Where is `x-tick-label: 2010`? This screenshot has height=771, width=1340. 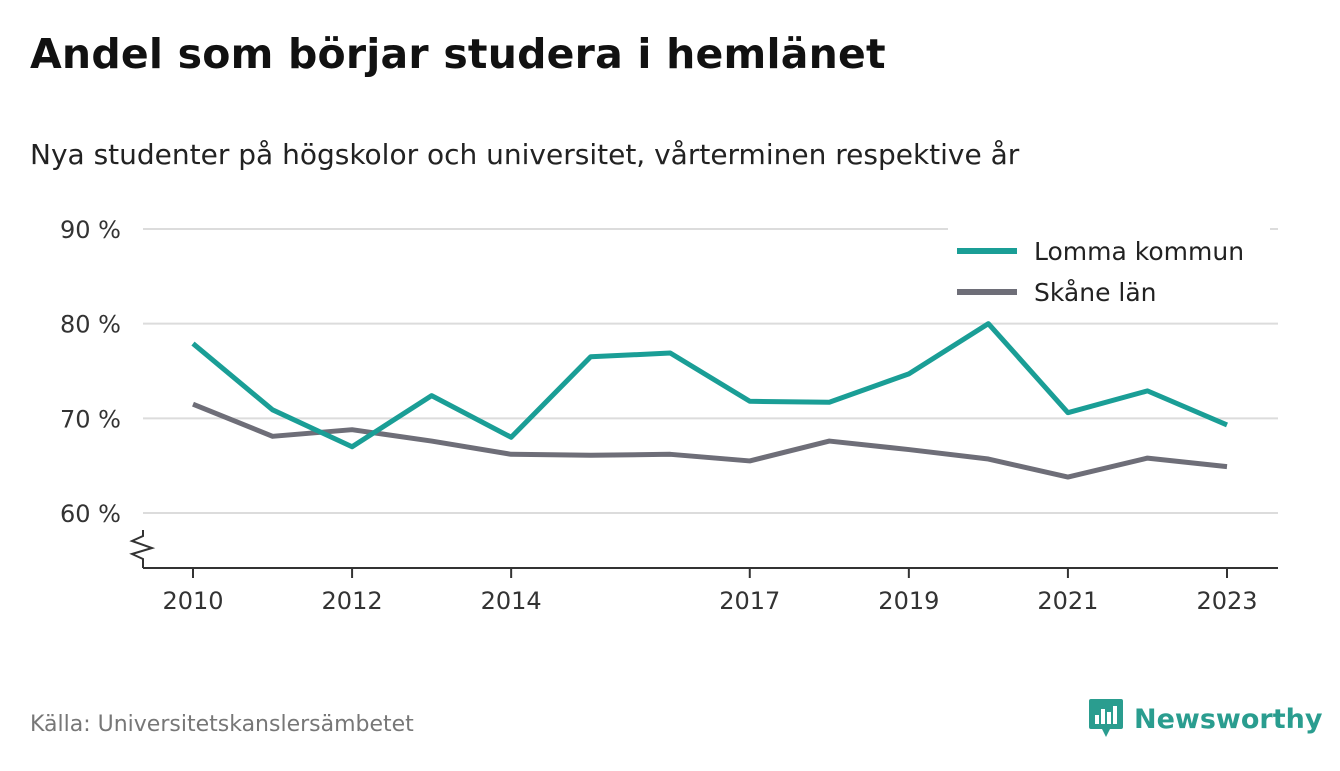 x-tick-label: 2010 is located at coordinates (192, 601).